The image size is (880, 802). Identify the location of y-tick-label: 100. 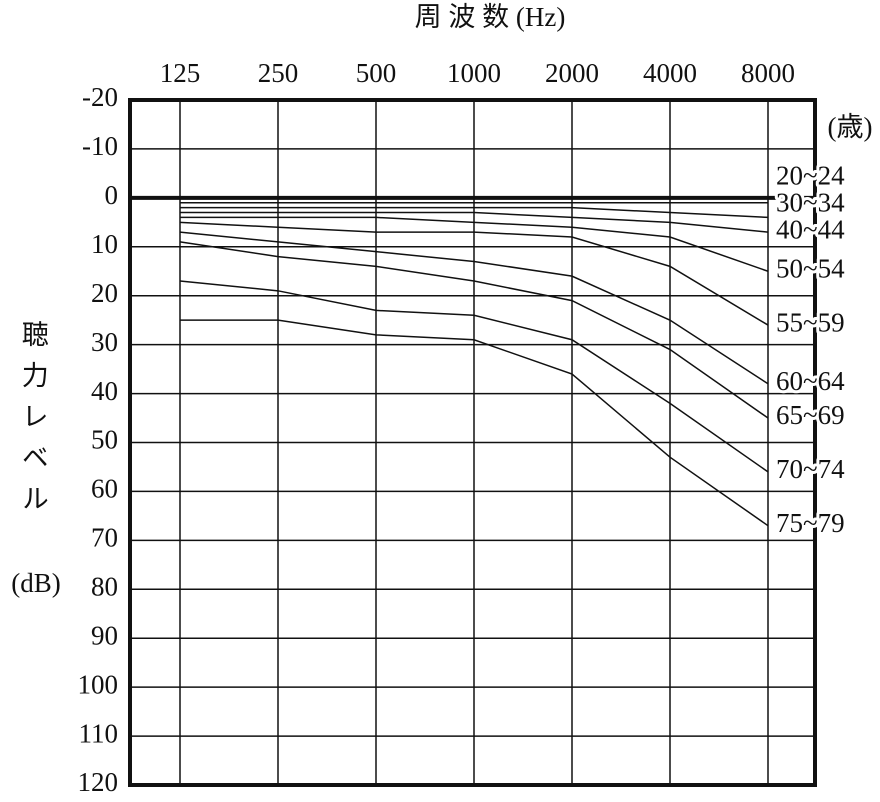
(98, 684).